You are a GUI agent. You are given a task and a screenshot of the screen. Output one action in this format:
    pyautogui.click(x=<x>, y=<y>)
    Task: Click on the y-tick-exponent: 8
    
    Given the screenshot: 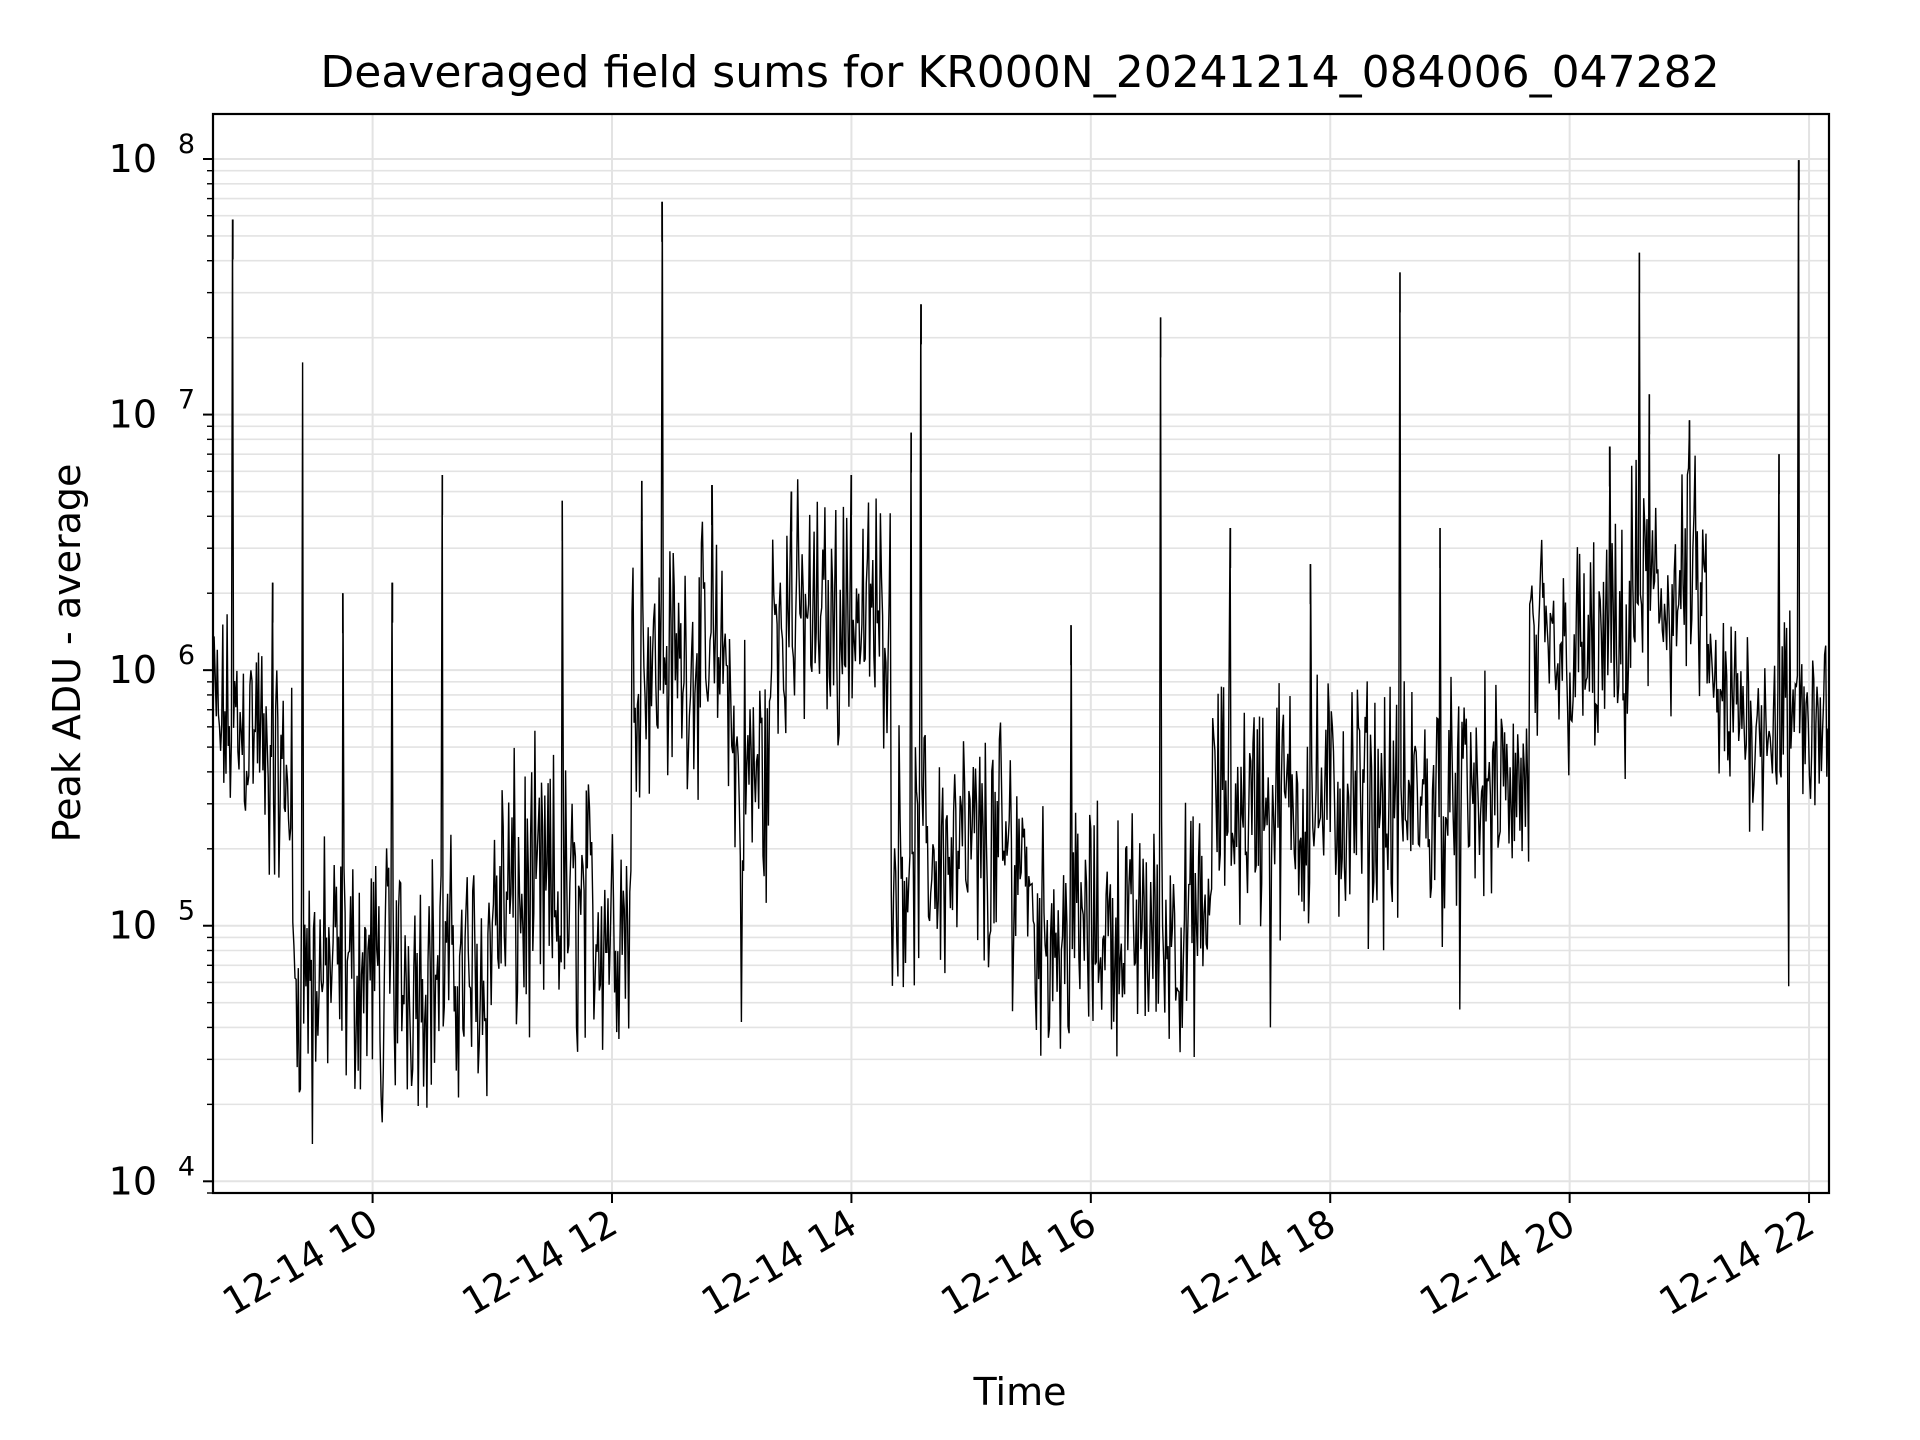 What is the action you would take?
    pyautogui.click(x=186, y=144)
    